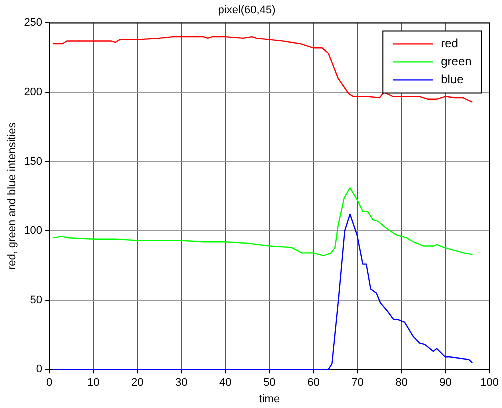 Image resolution: width=502 pixels, height=408 pixels. What do you see at coordinates (33, 231) in the screenshot?
I see `y-tick-label: 100` at bounding box center [33, 231].